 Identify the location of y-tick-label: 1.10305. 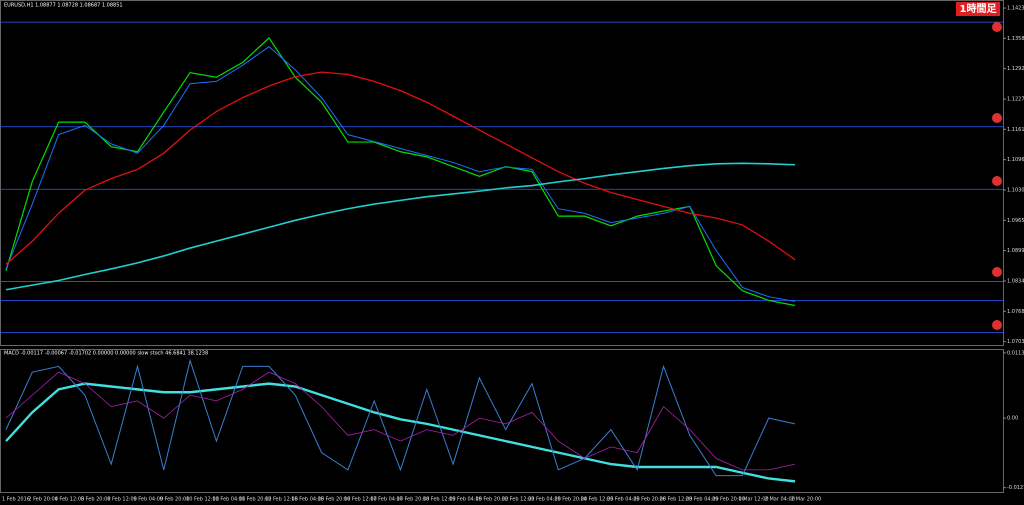
(1015, 190).